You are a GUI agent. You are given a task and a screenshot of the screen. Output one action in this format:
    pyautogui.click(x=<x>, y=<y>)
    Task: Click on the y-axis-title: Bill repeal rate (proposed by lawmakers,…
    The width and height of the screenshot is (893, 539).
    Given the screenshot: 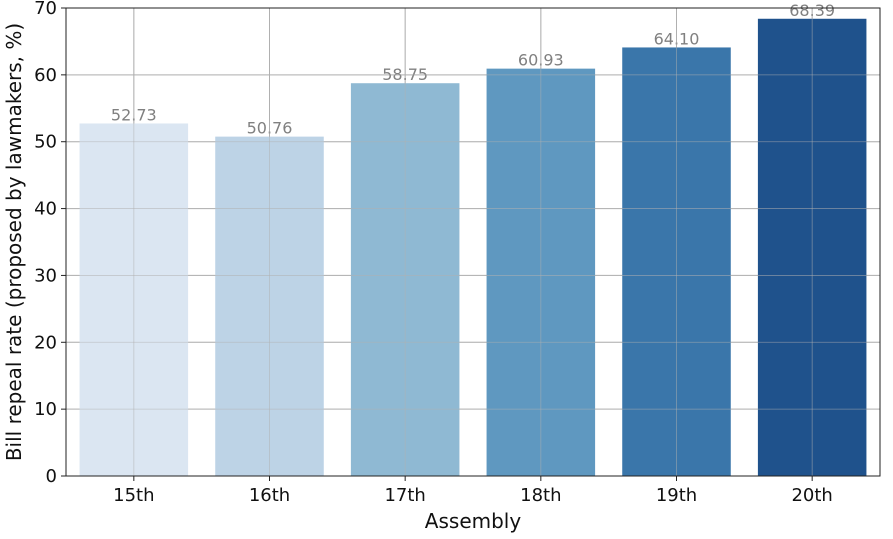 What is the action you would take?
    pyautogui.click(x=14, y=242)
    